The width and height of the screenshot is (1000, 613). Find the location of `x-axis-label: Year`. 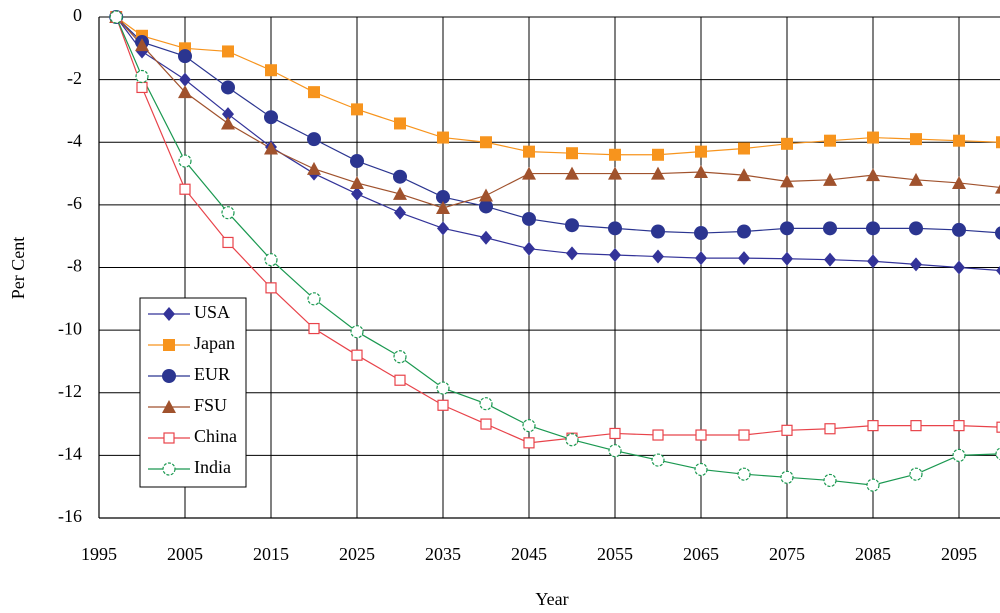

x-axis-label: Year is located at coordinates (551, 599).